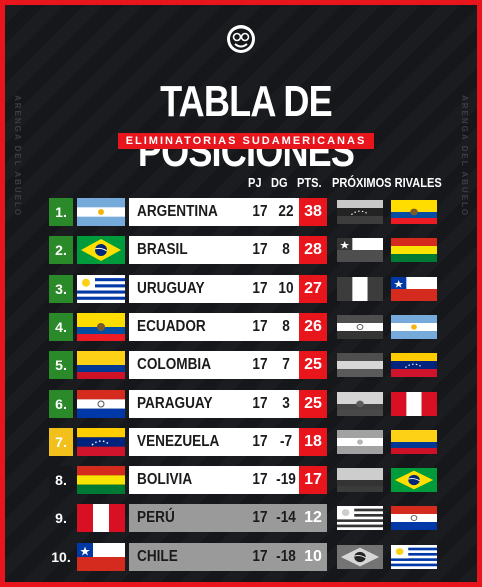 This screenshot has height=587, width=482. What do you see at coordinates (313, 556) in the screenshot?
I see `points-value: 10` at bounding box center [313, 556].